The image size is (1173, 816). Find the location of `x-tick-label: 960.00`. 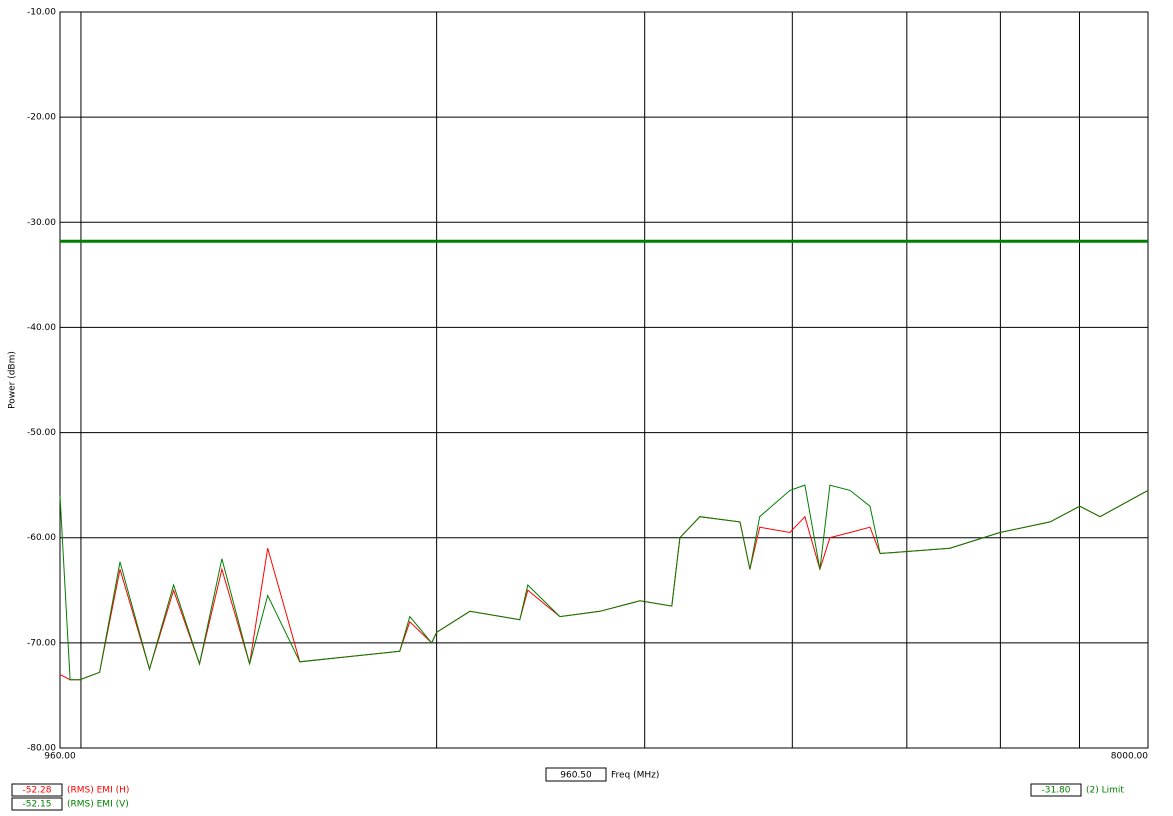

x-tick-label: 960.00 is located at coordinates (60, 757).